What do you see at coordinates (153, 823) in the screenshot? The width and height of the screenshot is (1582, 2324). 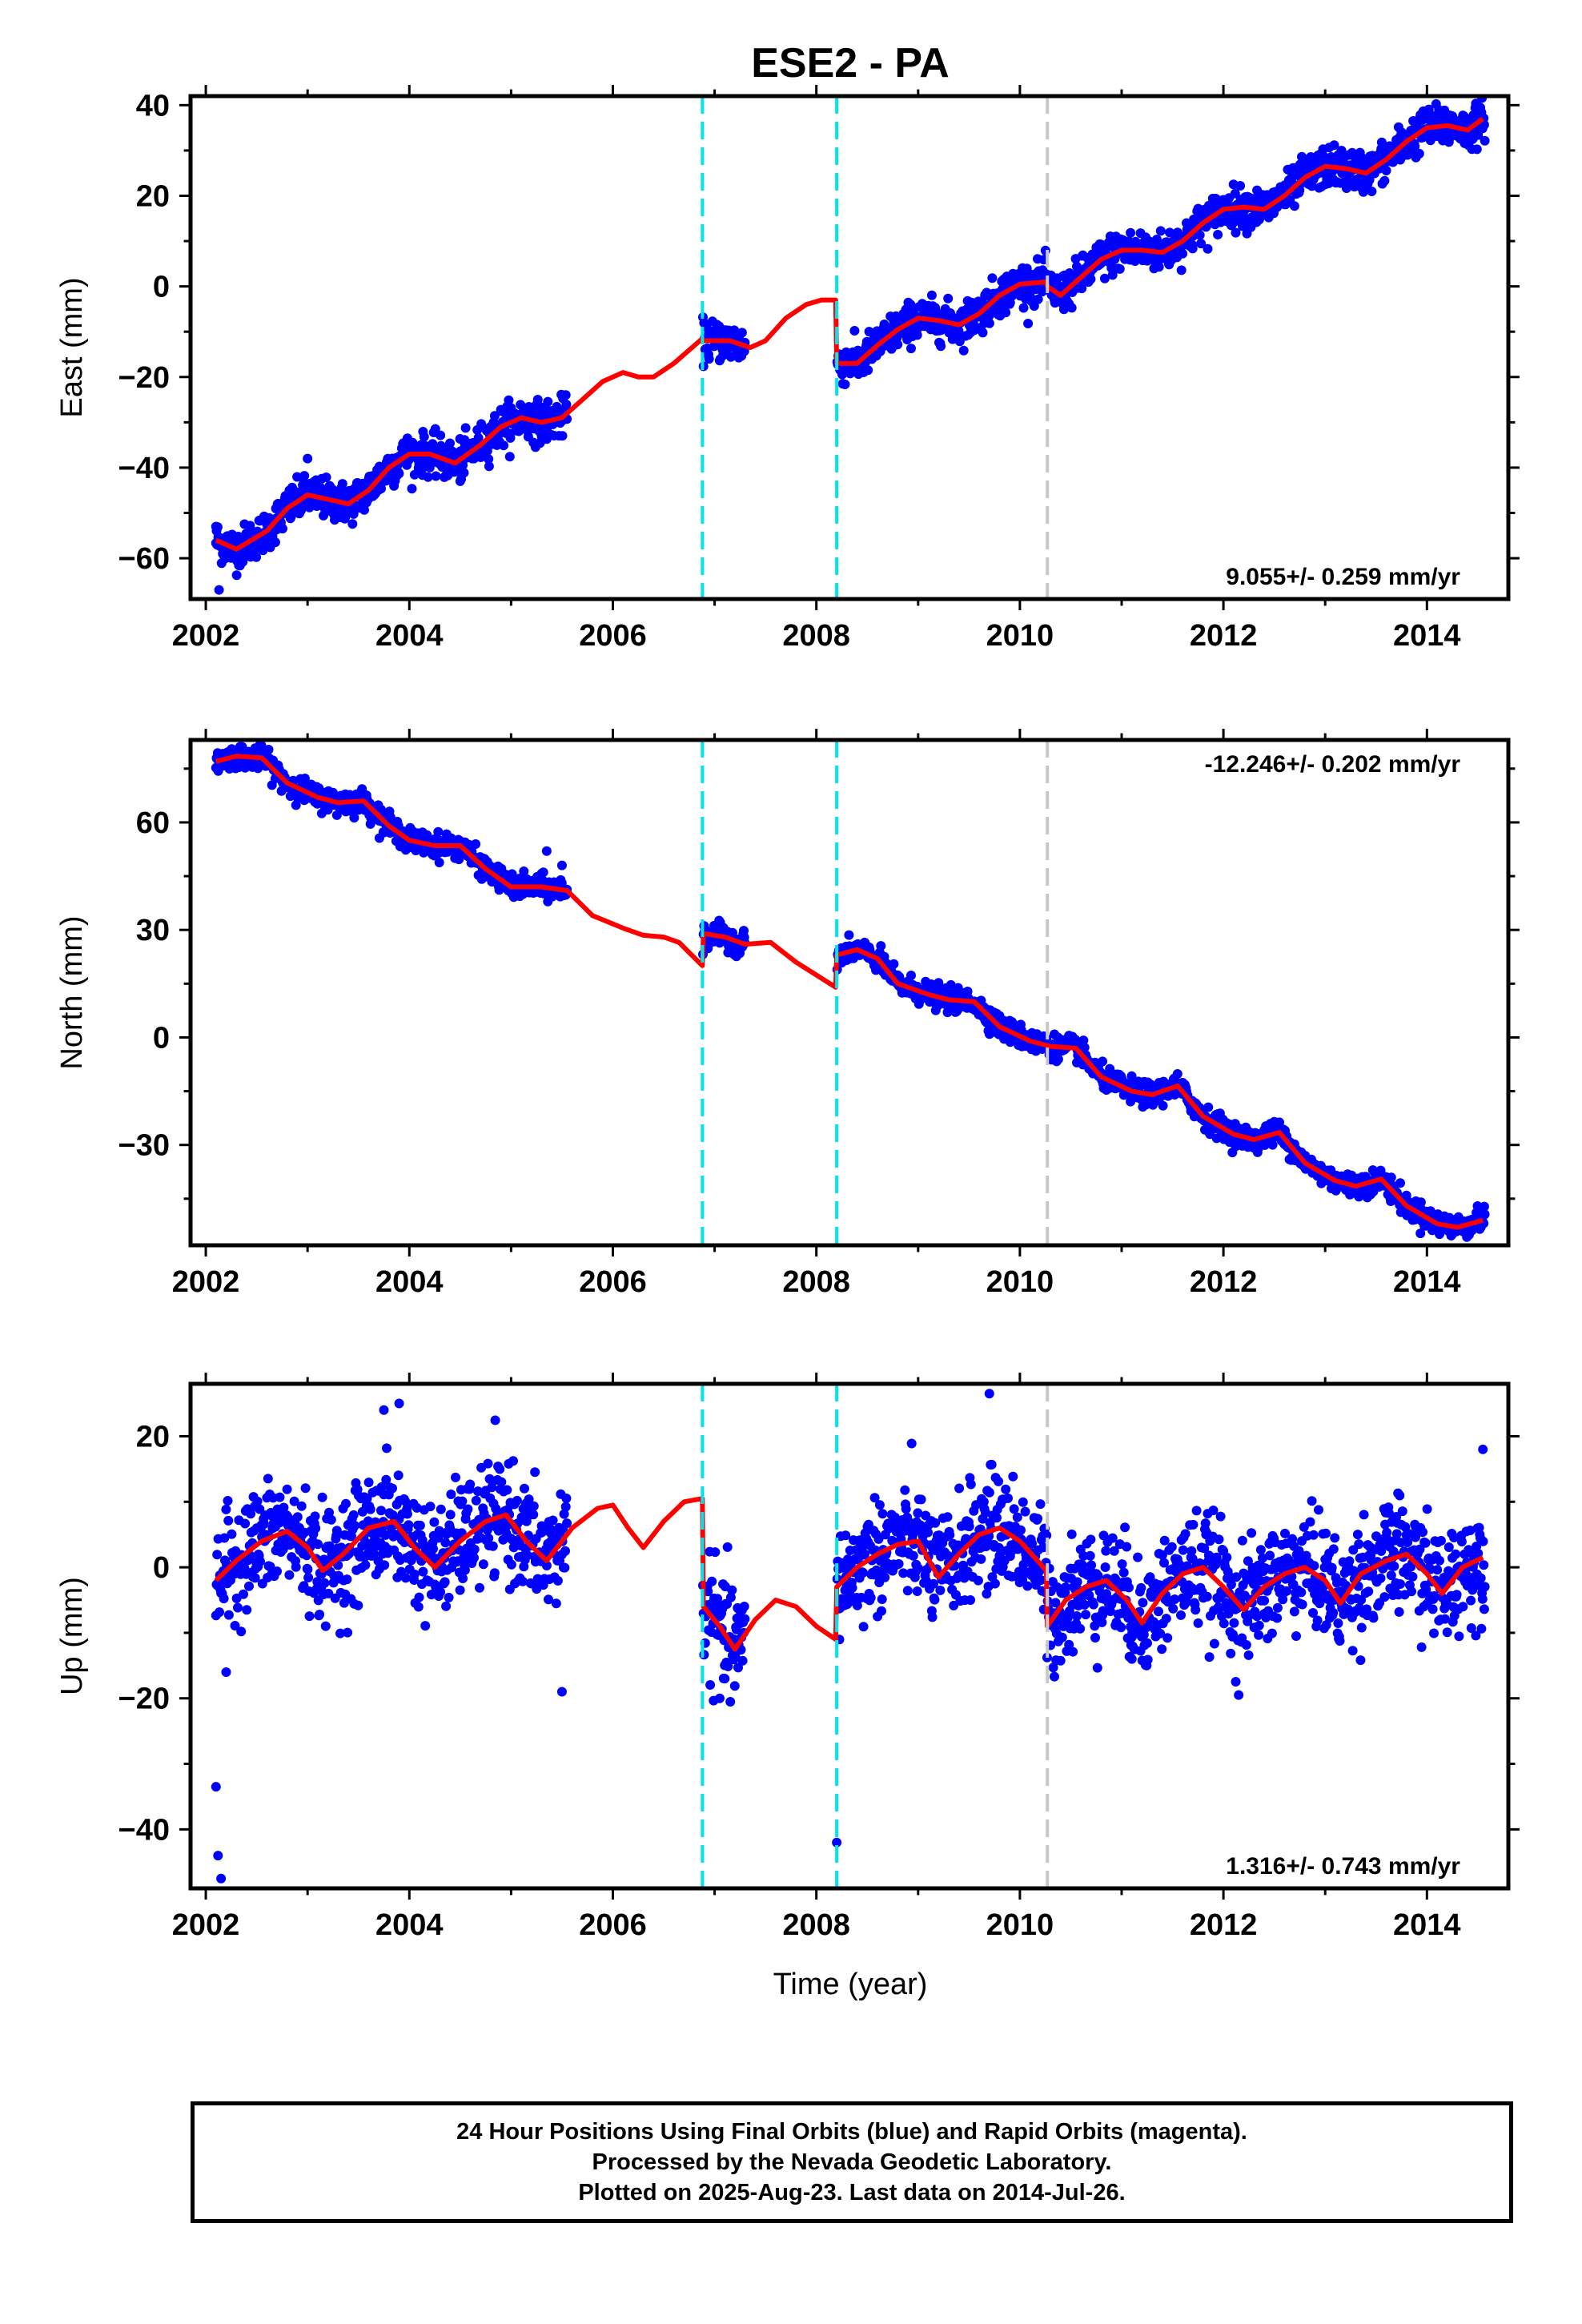 I see `y-tick-label: 60` at bounding box center [153, 823].